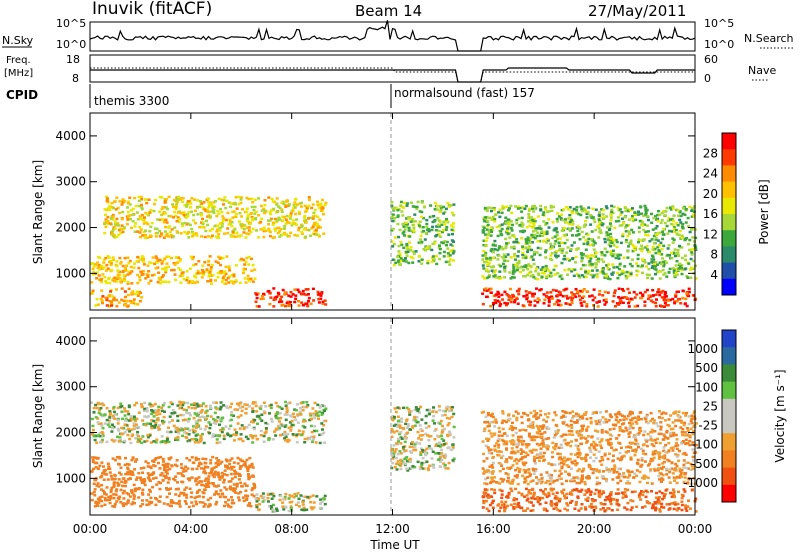 The height and width of the screenshot is (554, 800). What do you see at coordinates (464, 93) in the screenshot?
I see `cpid-segment-2: normalsound (fast) 157` at bounding box center [464, 93].